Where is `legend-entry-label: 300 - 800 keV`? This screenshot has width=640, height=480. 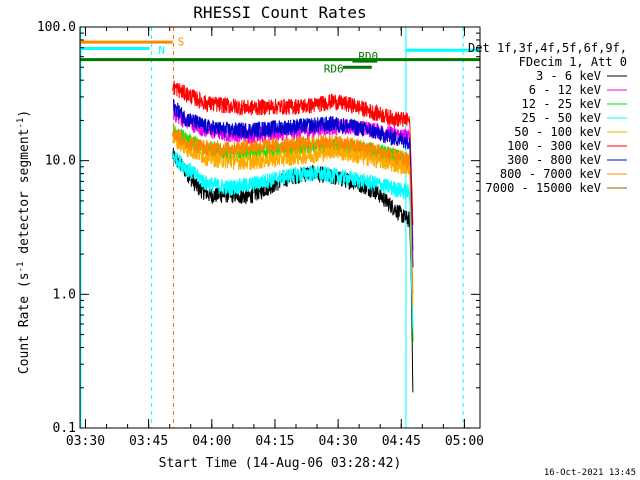
legend-entry-label: 300 - 800 keV is located at coordinates (554, 160).